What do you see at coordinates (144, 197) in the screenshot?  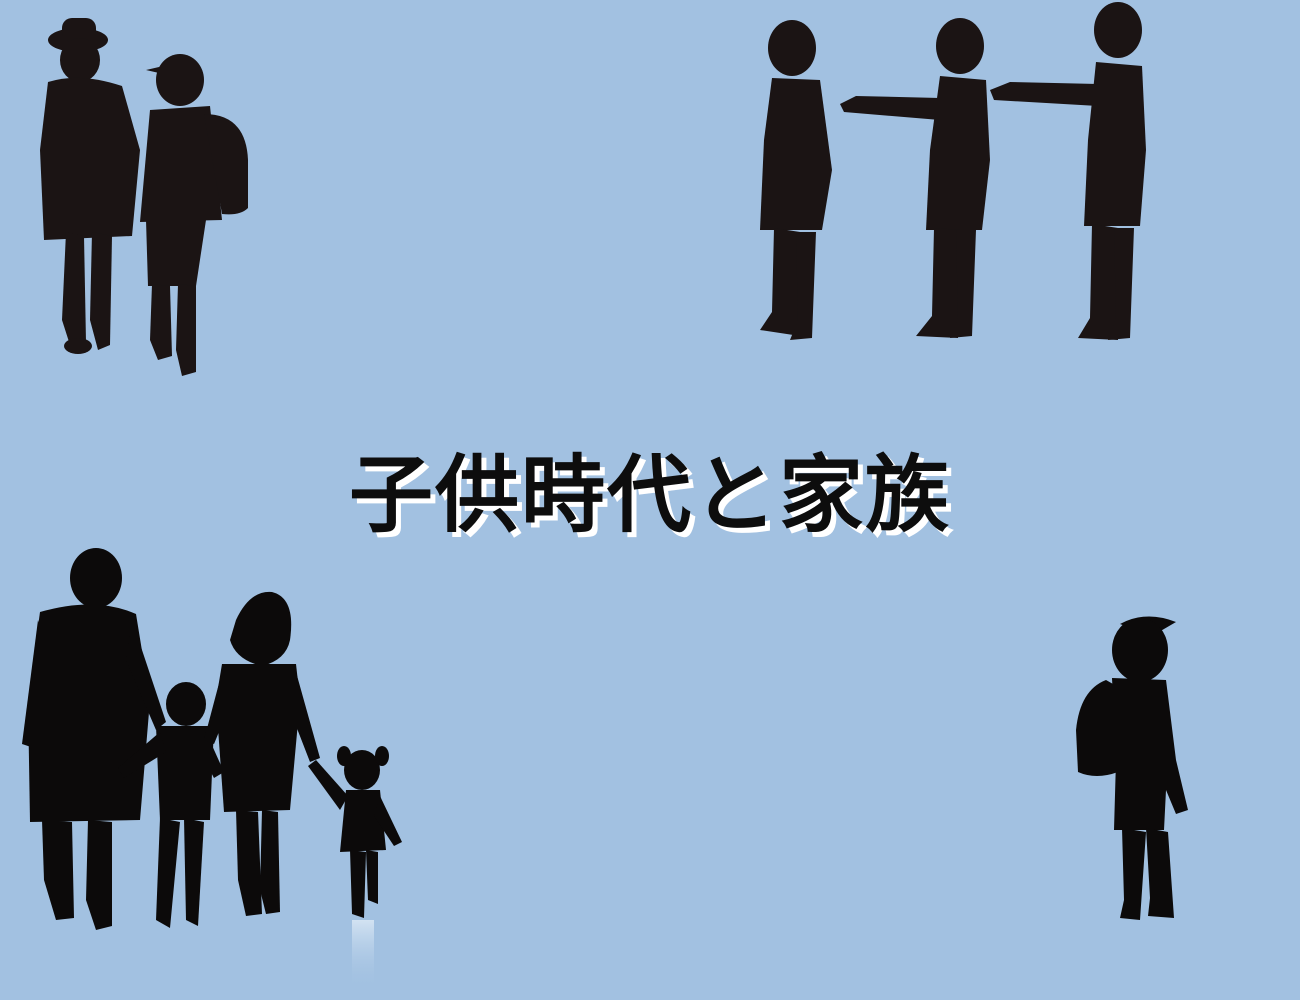 I see `two-children-walking-silhouette` at bounding box center [144, 197].